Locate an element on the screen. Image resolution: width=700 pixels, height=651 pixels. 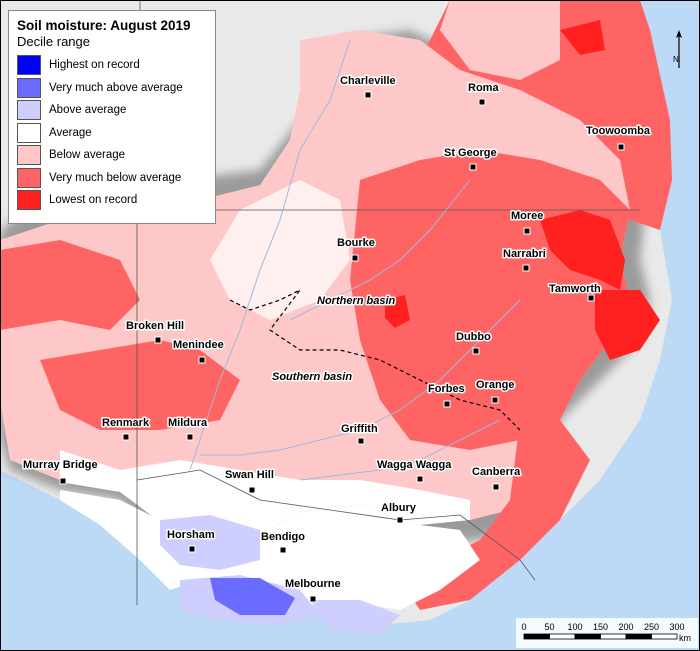
town-label-bendigo: Bendigo is located at coordinates (283, 537).